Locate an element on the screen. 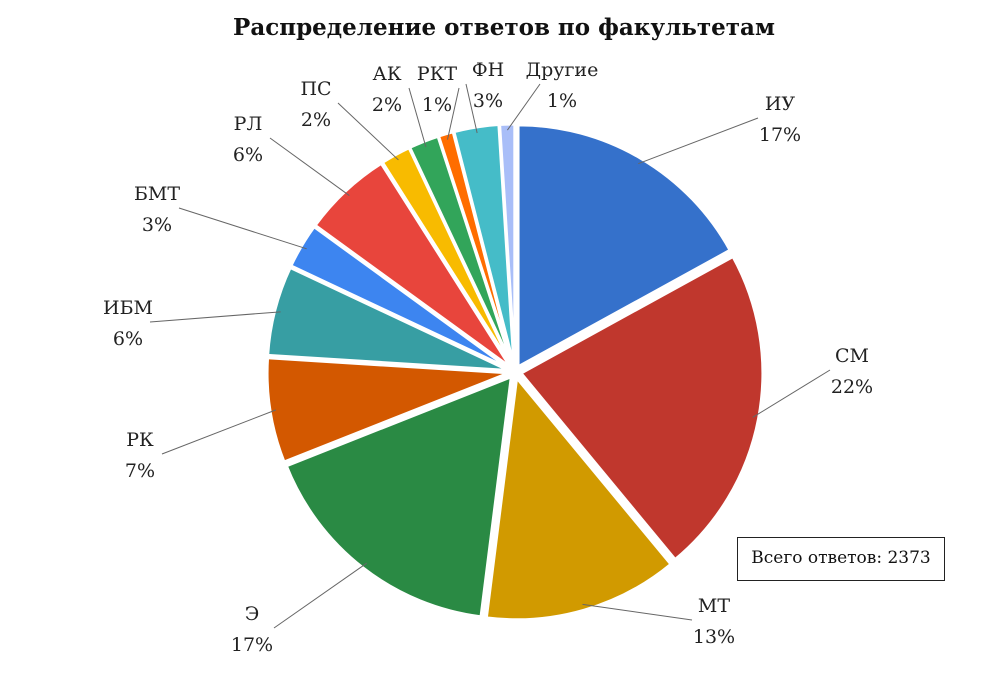  slice-percent: 13% is located at coordinates (714, 637).